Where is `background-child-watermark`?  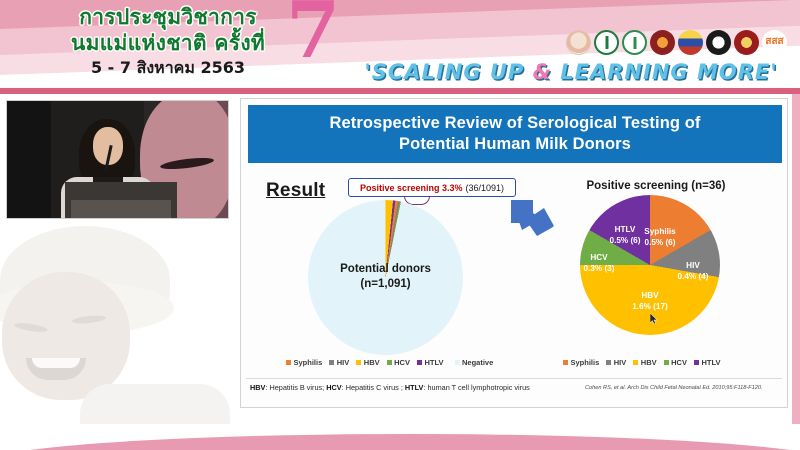
background-child-watermark is located at coordinates (123, 324).